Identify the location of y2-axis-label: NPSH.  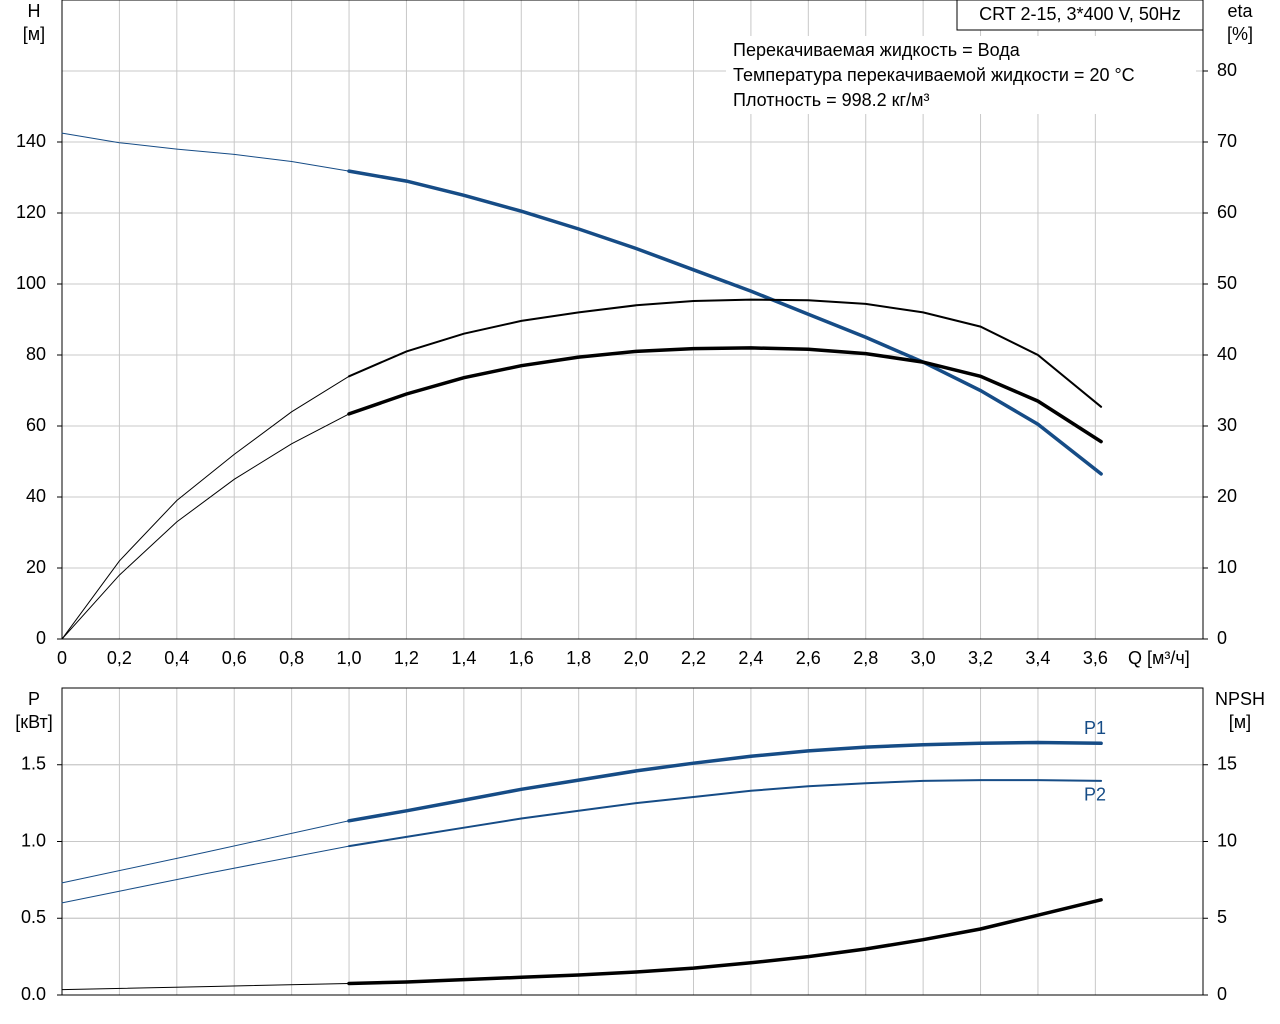
(1240, 699).